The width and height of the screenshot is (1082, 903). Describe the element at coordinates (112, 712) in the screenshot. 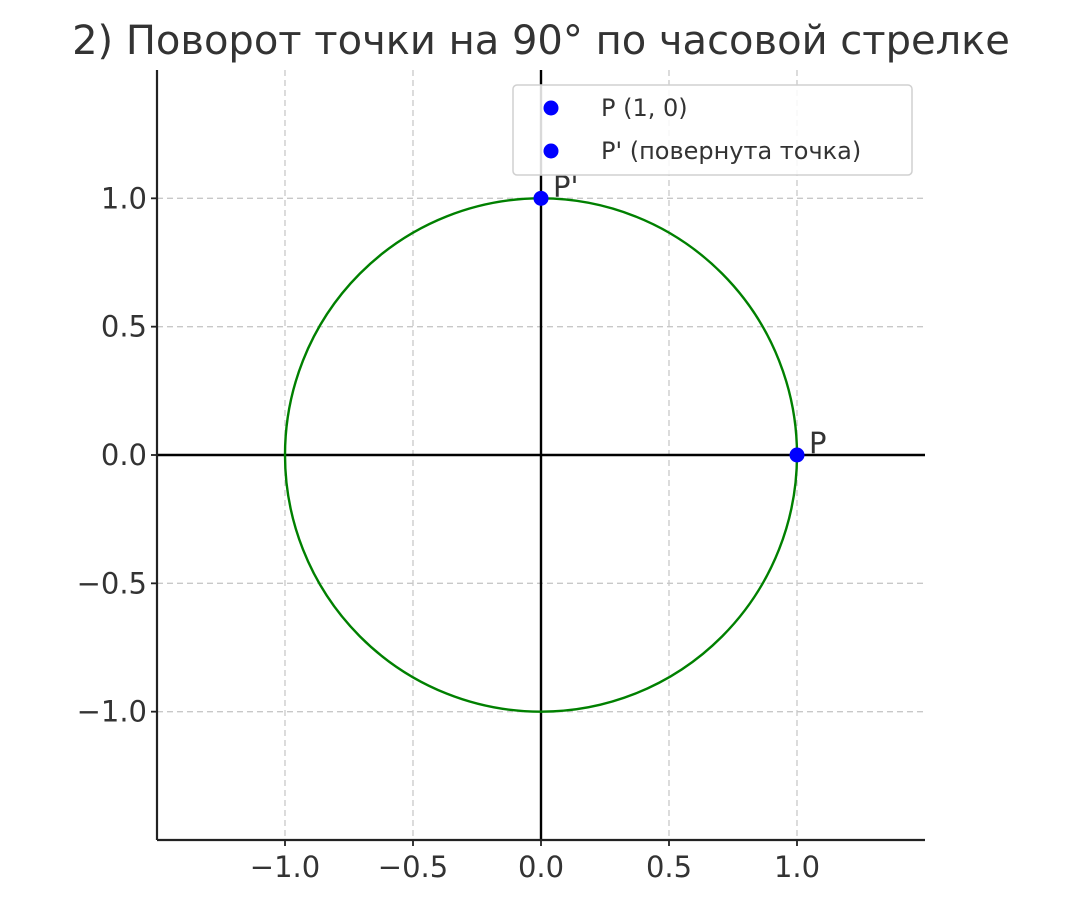

I see `y-tick-label: −1.0` at that location.